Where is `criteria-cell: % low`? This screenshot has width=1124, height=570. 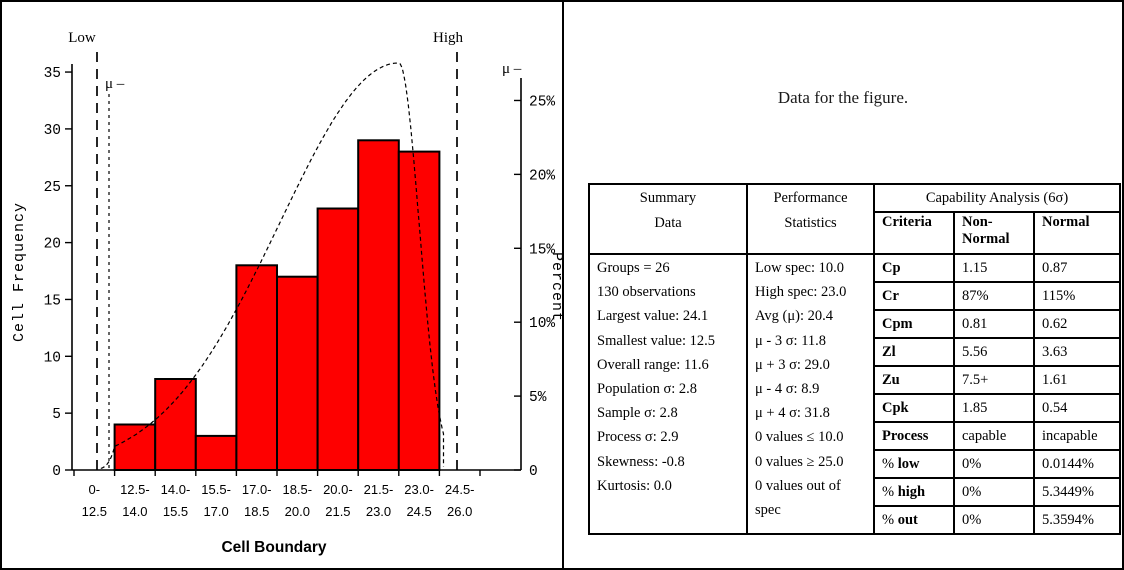 criteria-cell: % low is located at coordinates (914, 464).